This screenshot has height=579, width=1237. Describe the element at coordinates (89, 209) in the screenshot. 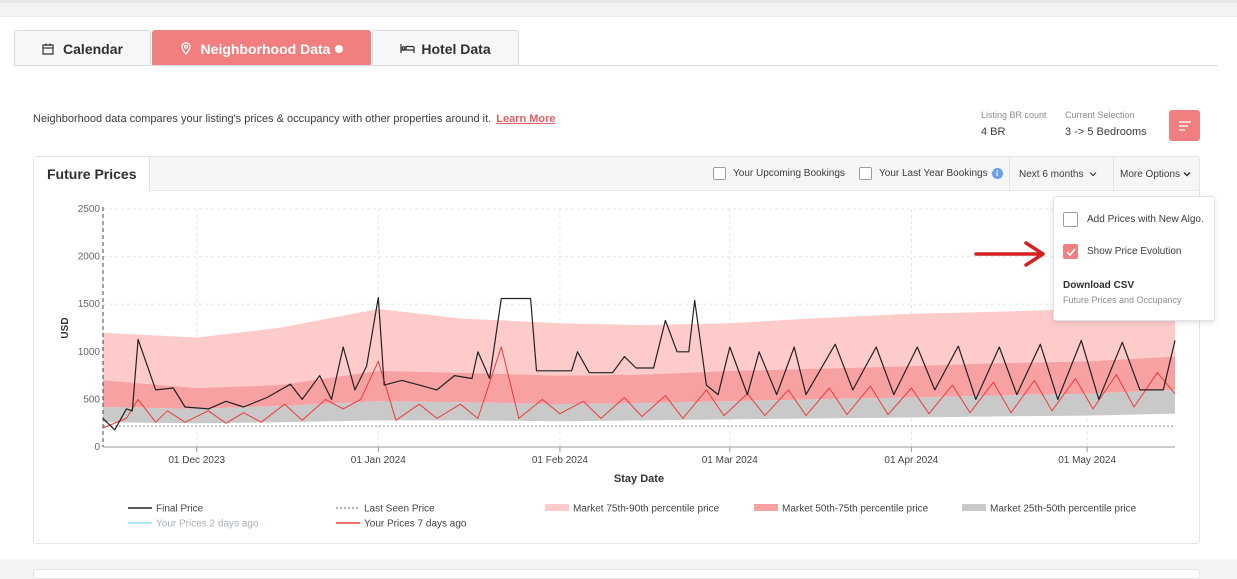

I see `y-tick-label: 2500` at that location.